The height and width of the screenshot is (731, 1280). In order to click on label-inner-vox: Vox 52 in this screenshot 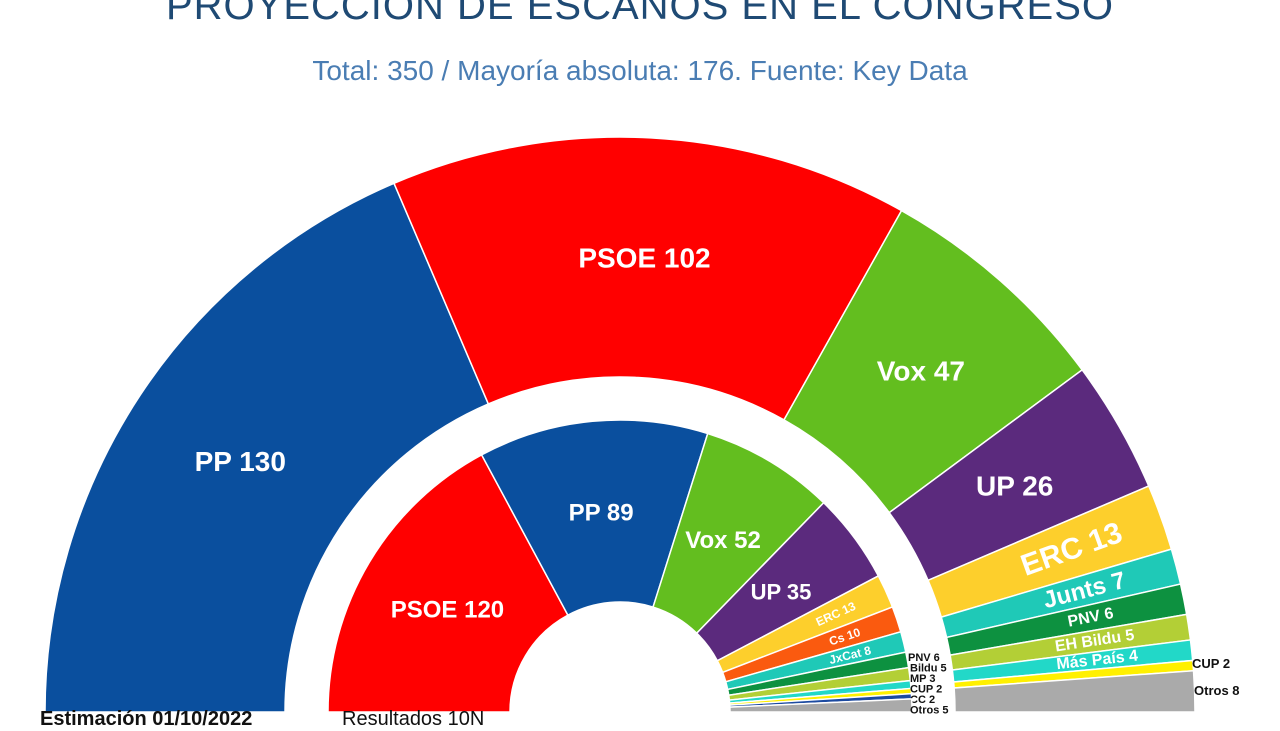, I will do `click(723, 540)`.